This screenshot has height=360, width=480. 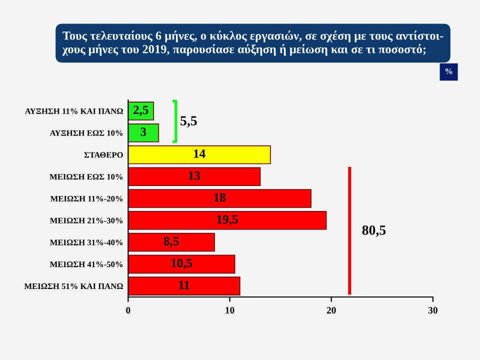 I want to click on y-tick-label: ΜΕΙΩΣΗ 21%-30%, so click(x=86, y=221).